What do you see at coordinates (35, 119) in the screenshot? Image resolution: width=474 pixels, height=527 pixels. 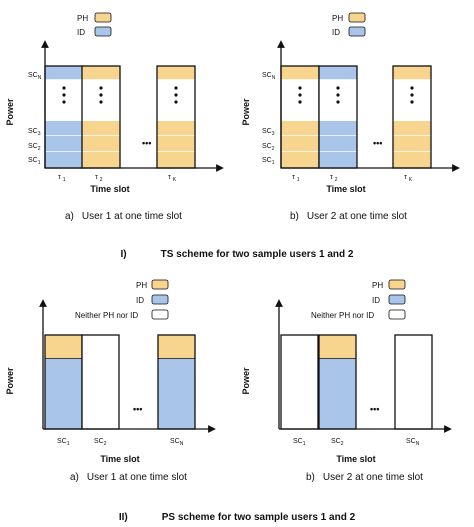 I see `ts-a-sc-ticks: SCN SC3 SC2 SC1` at bounding box center [35, 119].